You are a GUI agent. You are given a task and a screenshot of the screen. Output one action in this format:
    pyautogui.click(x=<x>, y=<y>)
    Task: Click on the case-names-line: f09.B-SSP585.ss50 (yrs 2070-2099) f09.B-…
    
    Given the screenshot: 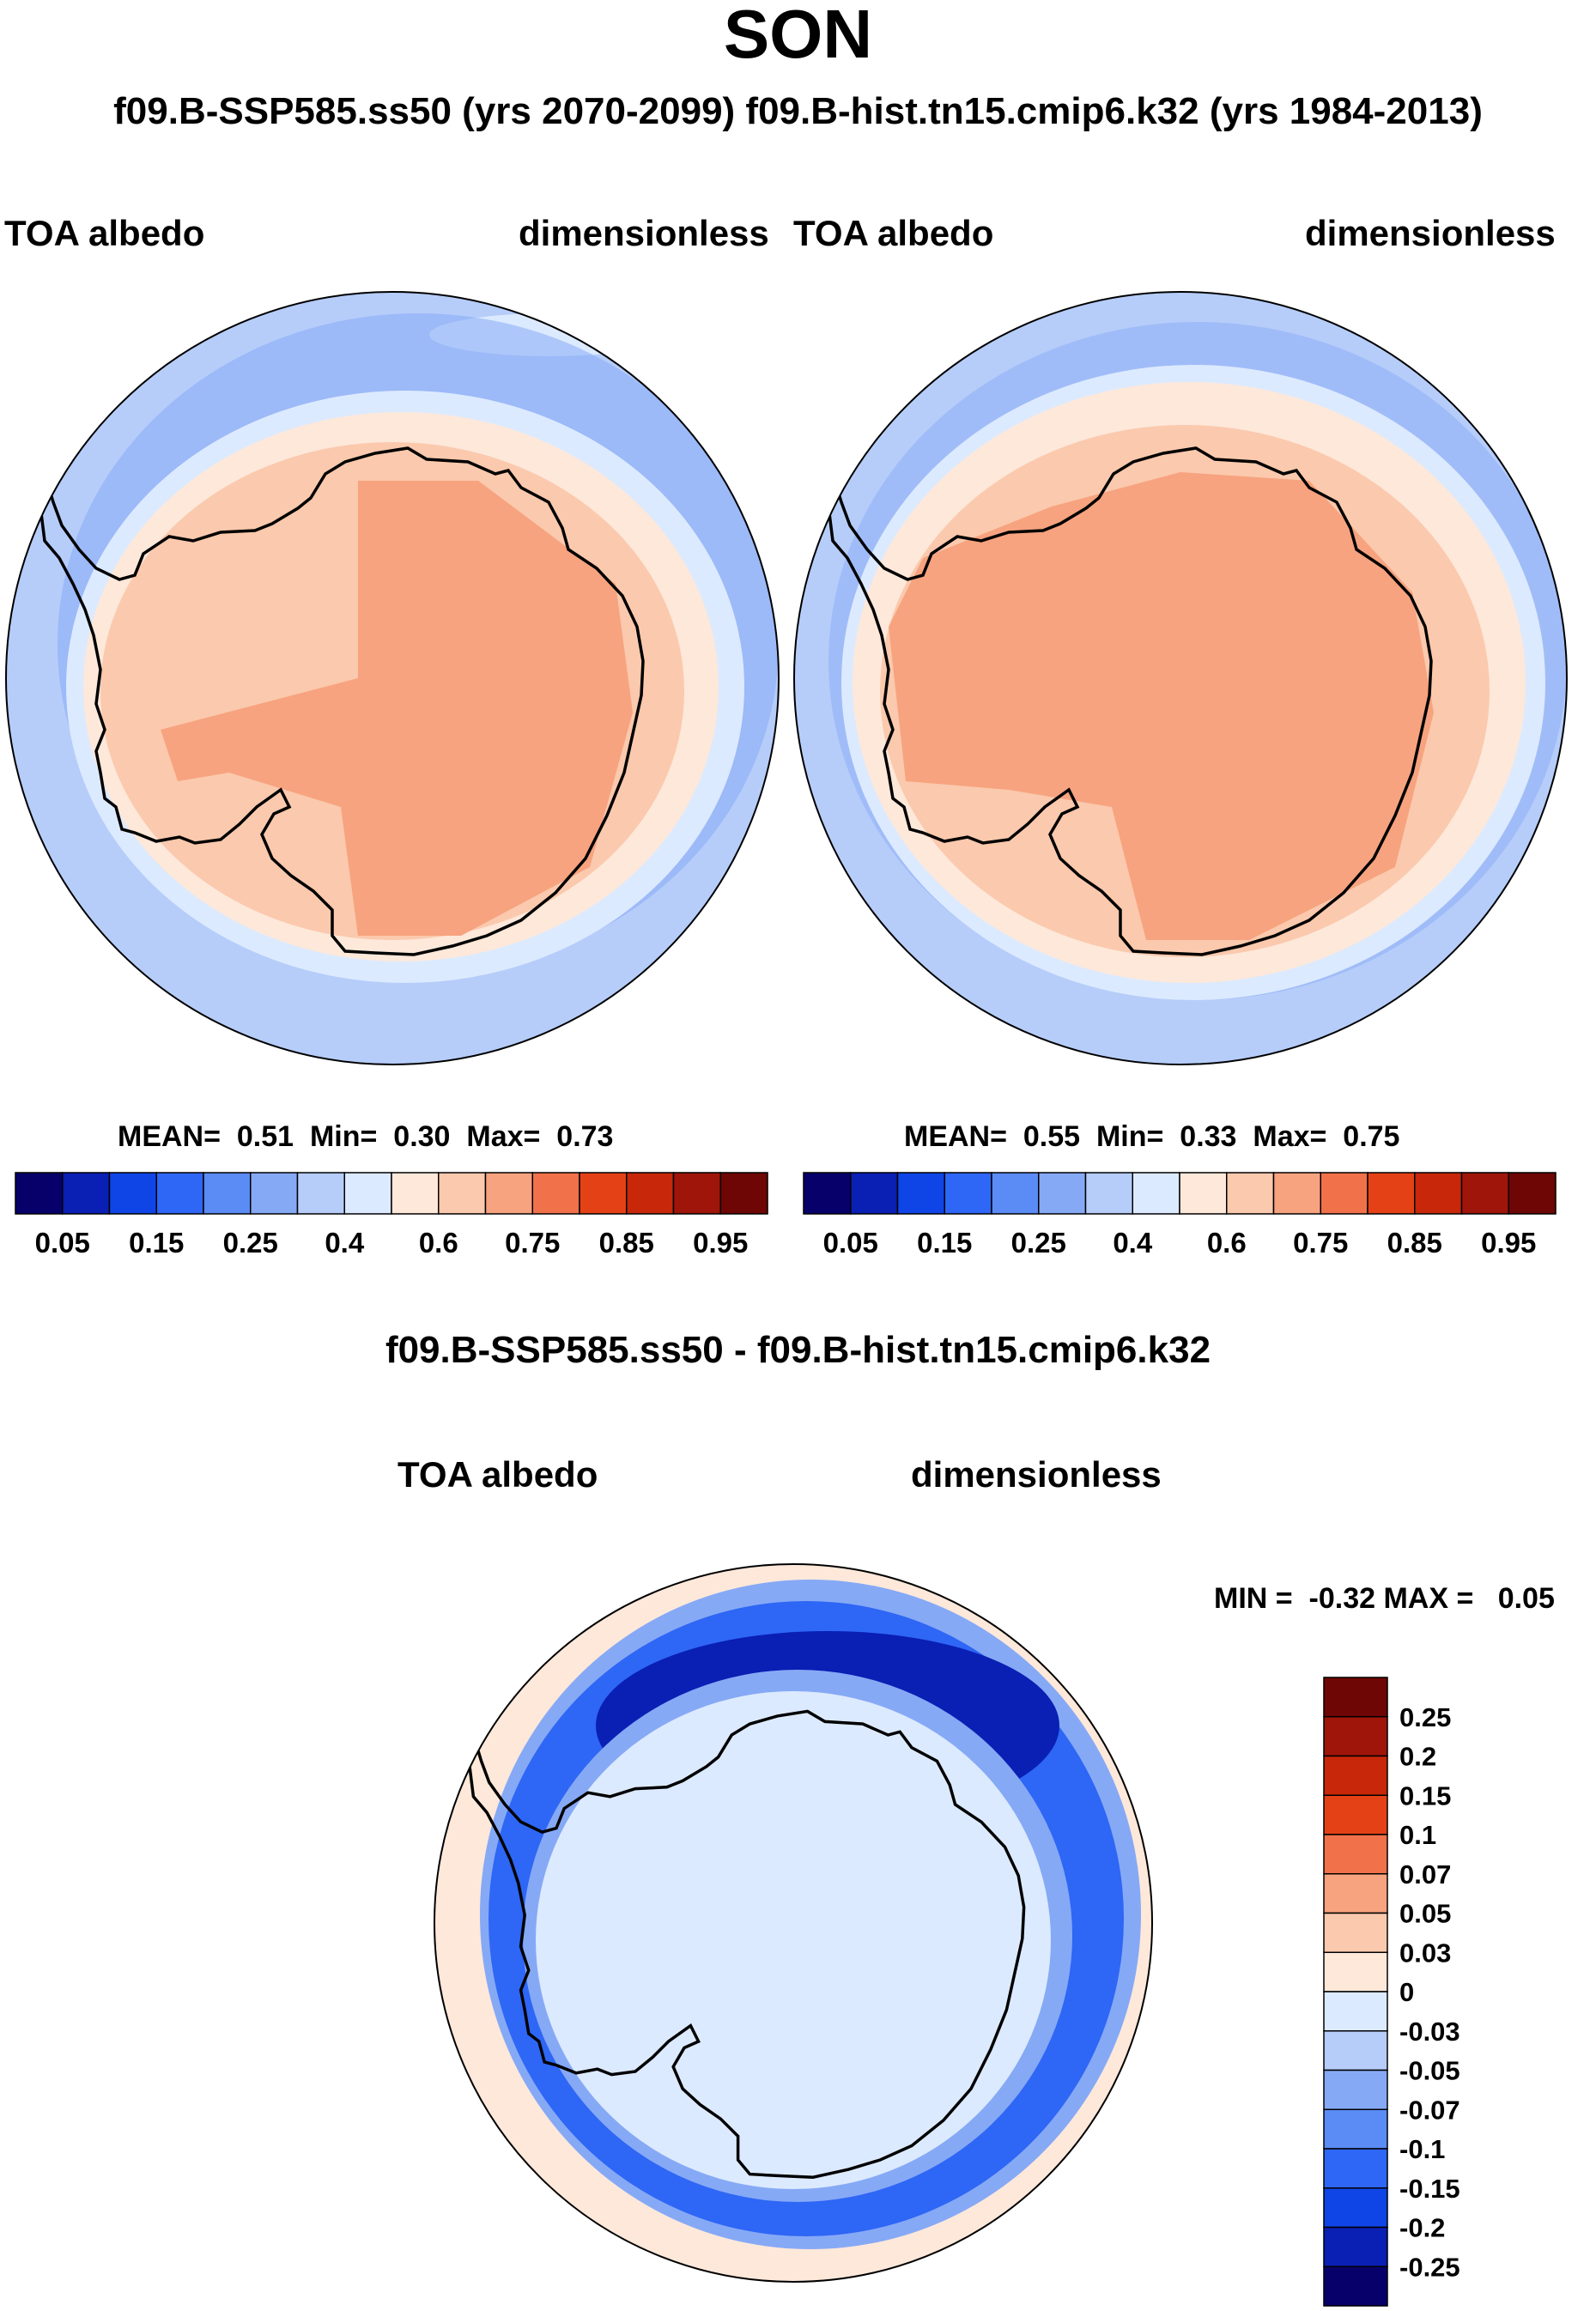 What is the action you would take?
    pyautogui.click(x=798, y=111)
    